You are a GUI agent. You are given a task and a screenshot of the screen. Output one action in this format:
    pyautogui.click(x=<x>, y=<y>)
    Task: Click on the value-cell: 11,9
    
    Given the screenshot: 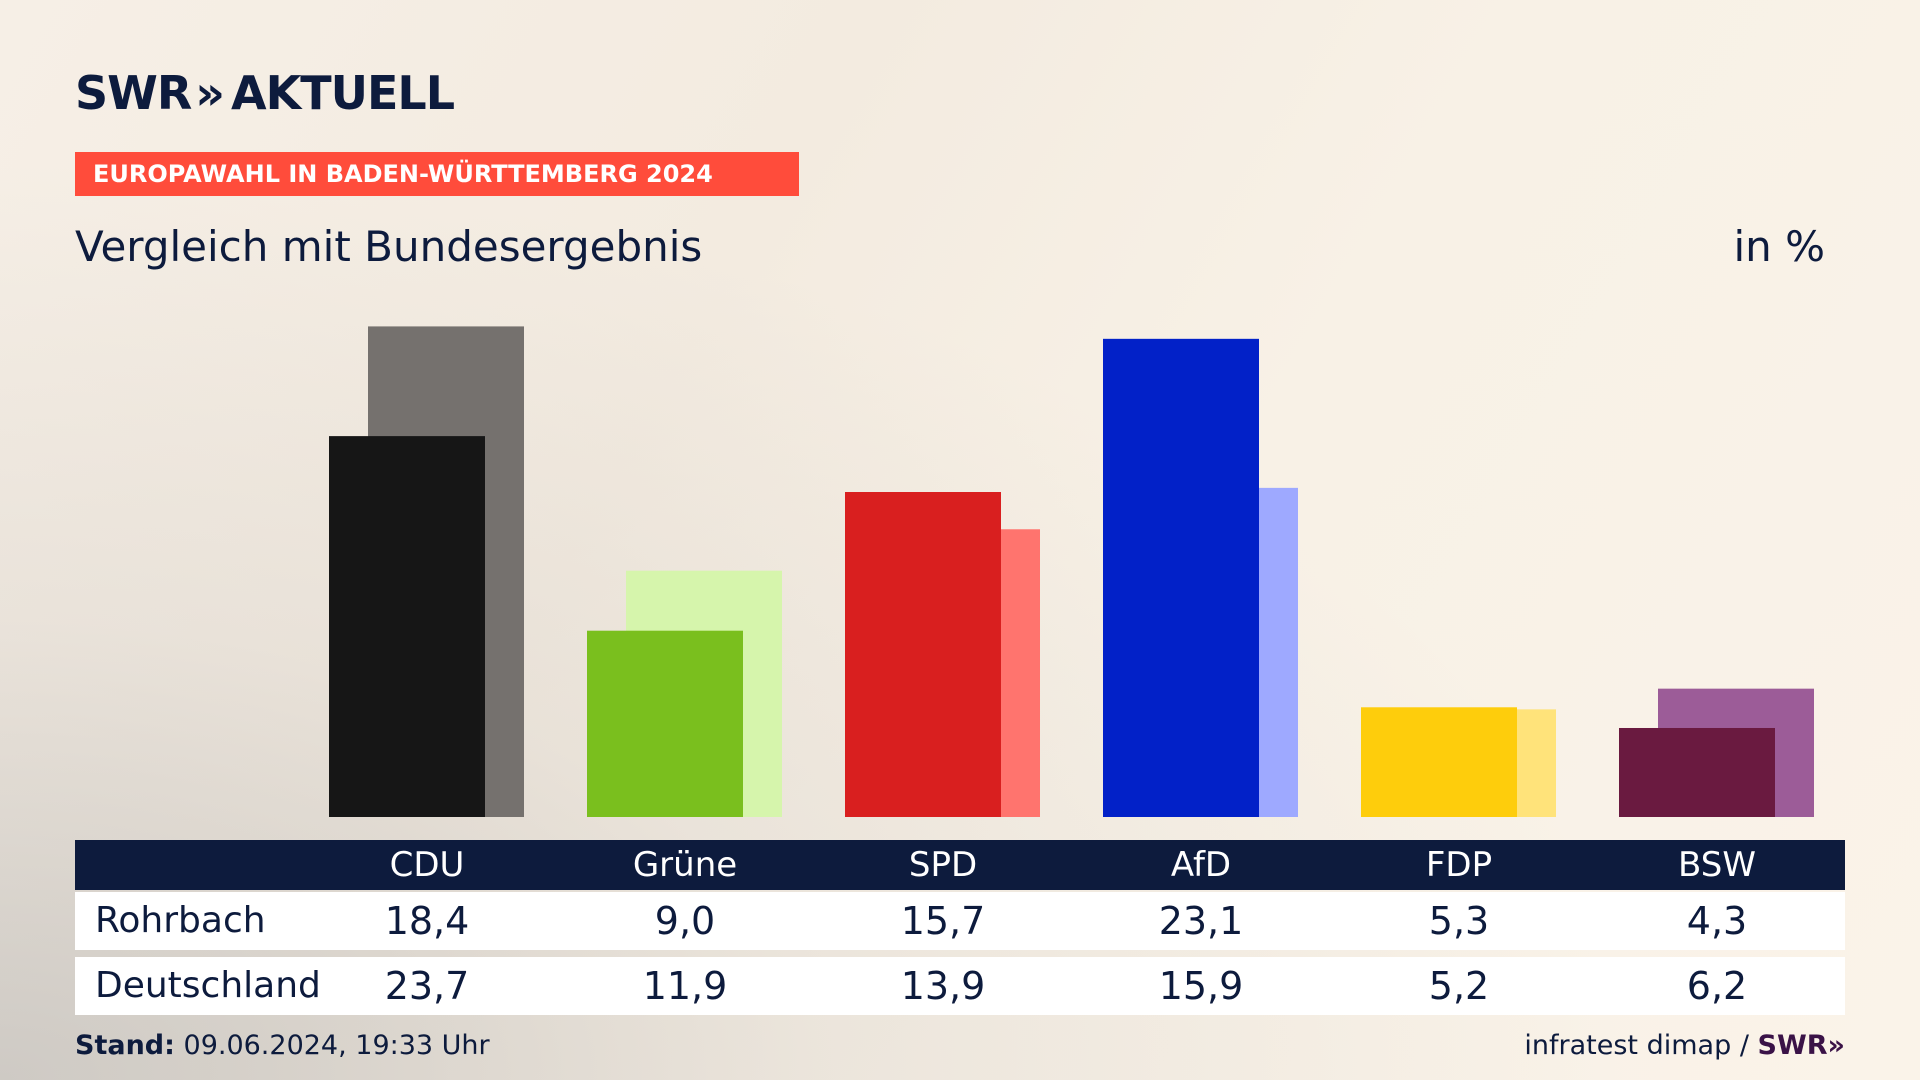 What is the action you would take?
    pyautogui.click(x=685, y=986)
    